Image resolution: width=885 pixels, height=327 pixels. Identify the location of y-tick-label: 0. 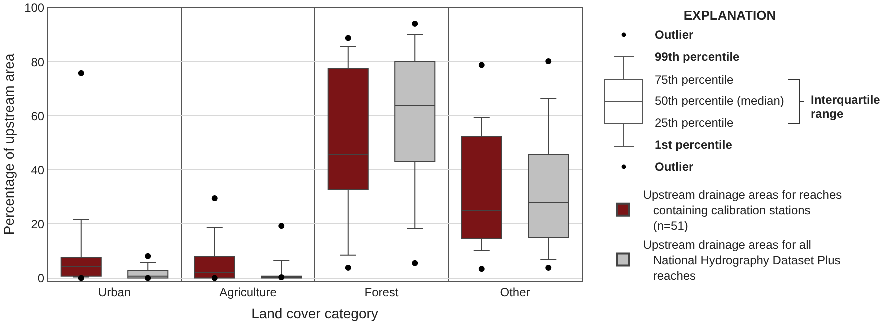
(41, 279).